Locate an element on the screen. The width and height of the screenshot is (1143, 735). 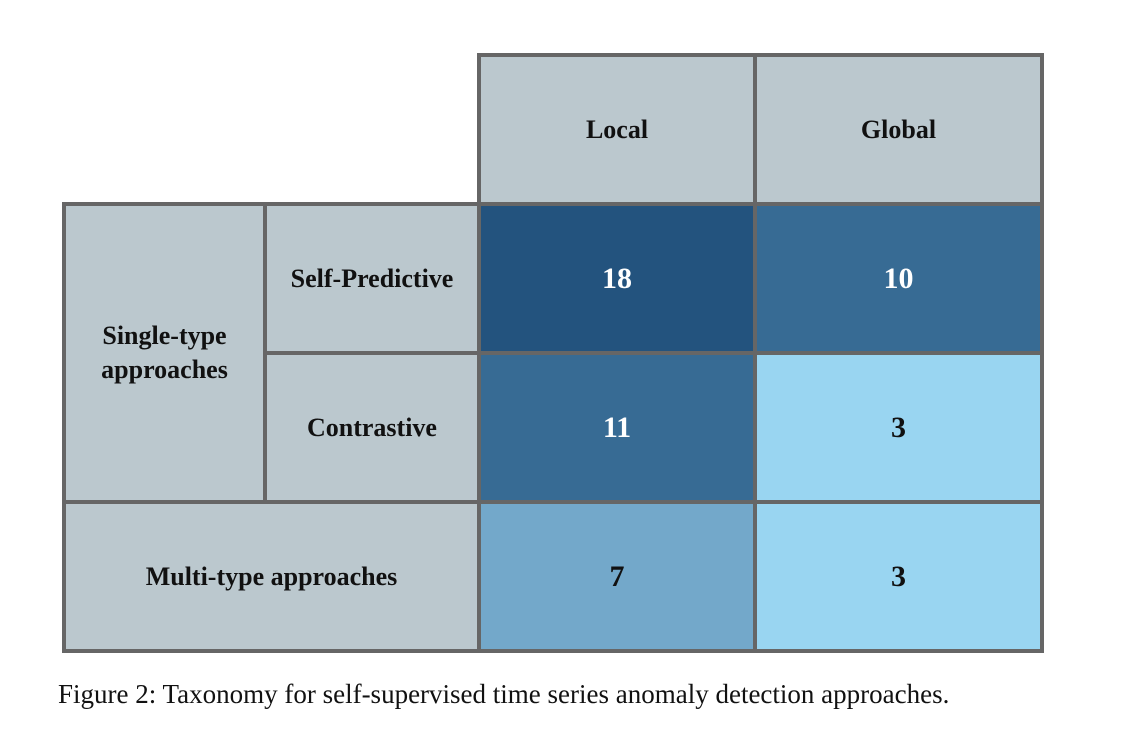
row-header-contrastive: Contrastive is located at coordinates (372, 427).